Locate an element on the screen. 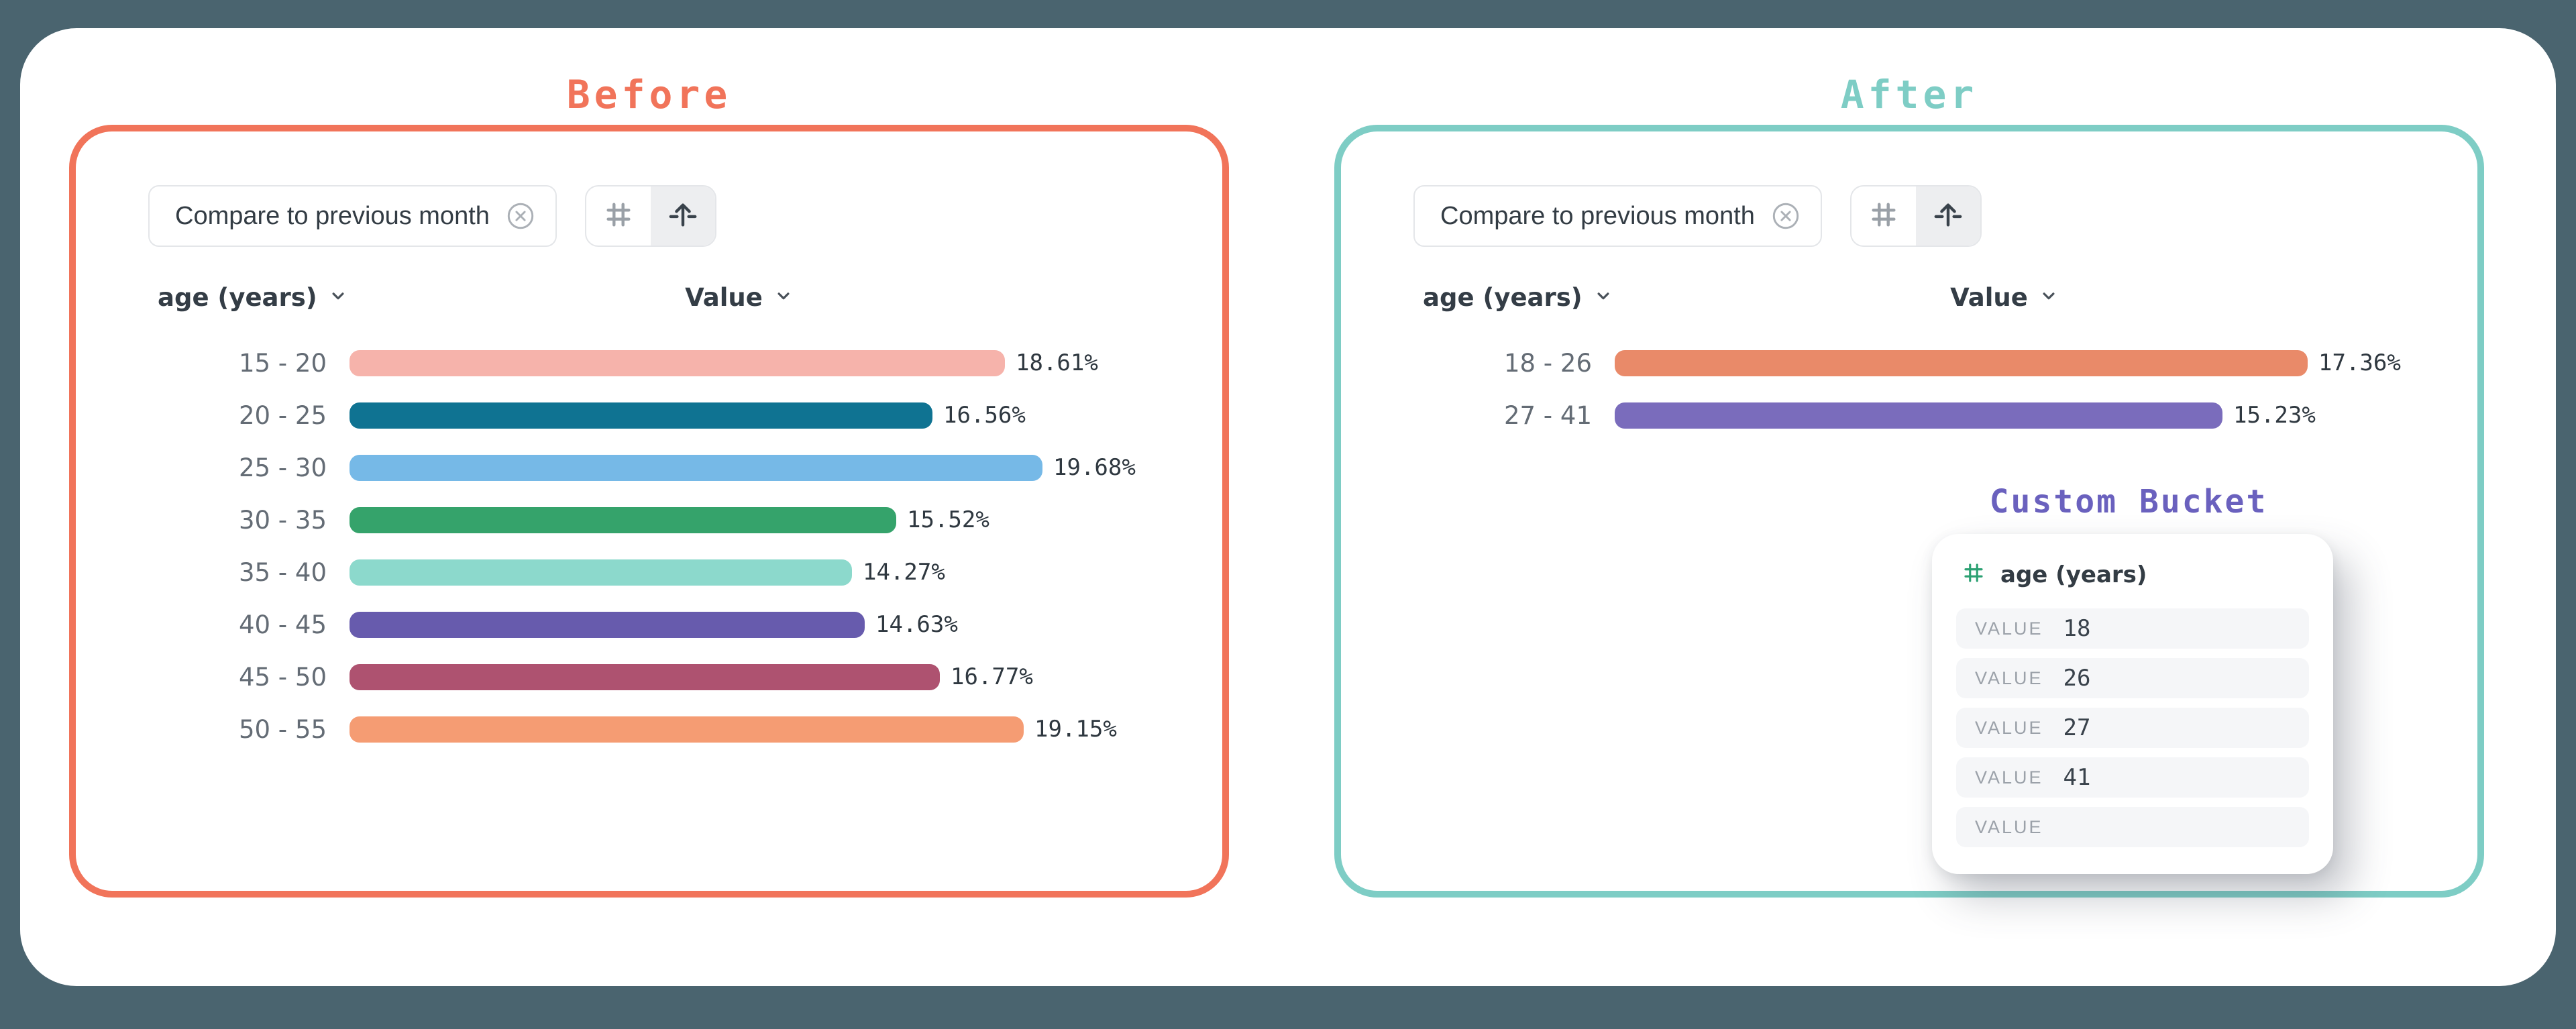 The width and height of the screenshot is (2576, 1029). value-percent: 18.61% is located at coordinates (1057, 362).